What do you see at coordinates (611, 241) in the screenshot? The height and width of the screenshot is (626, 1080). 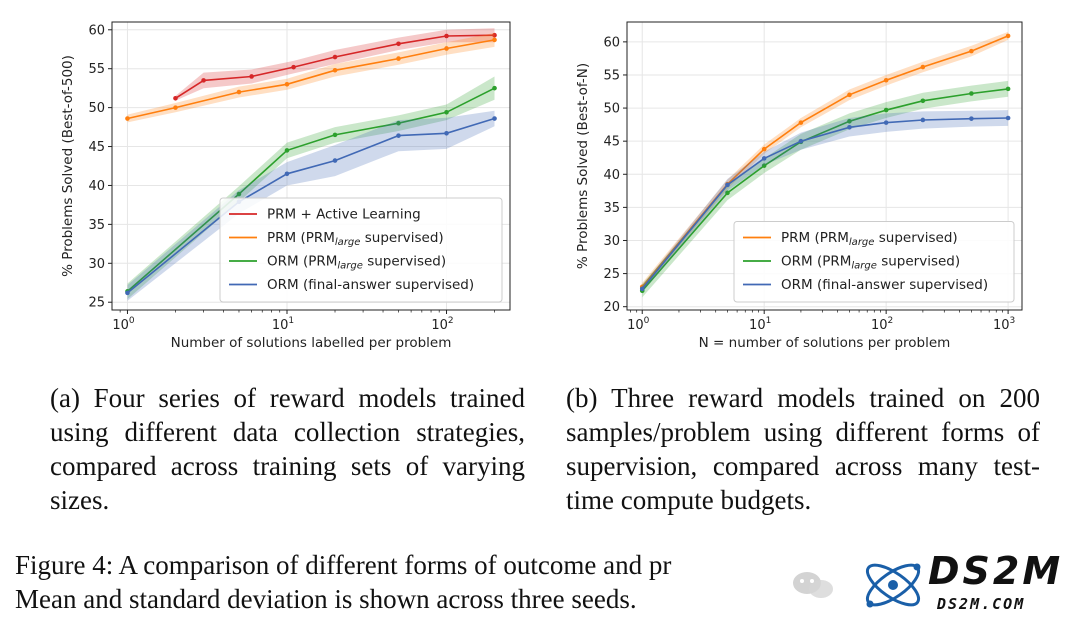 I see `chart-b-ytick-label: 30` at bounding box center [611, 241].